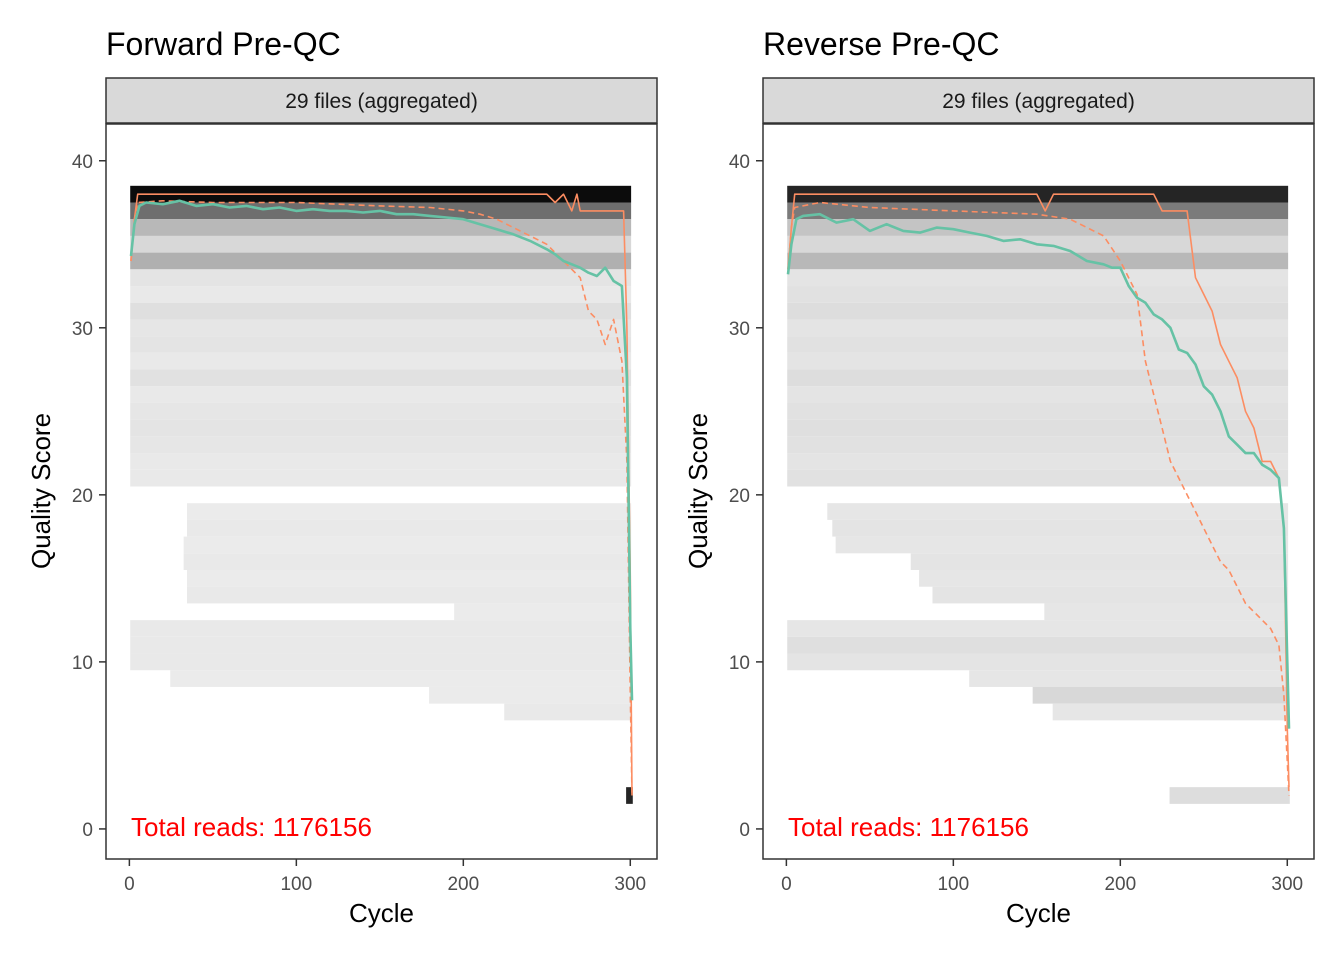 The height and width of the screenshot is (965, 1344). Describe the element at coordinates (630, 884) in the screenshot. I see `x-tick-label: 300` at that location.